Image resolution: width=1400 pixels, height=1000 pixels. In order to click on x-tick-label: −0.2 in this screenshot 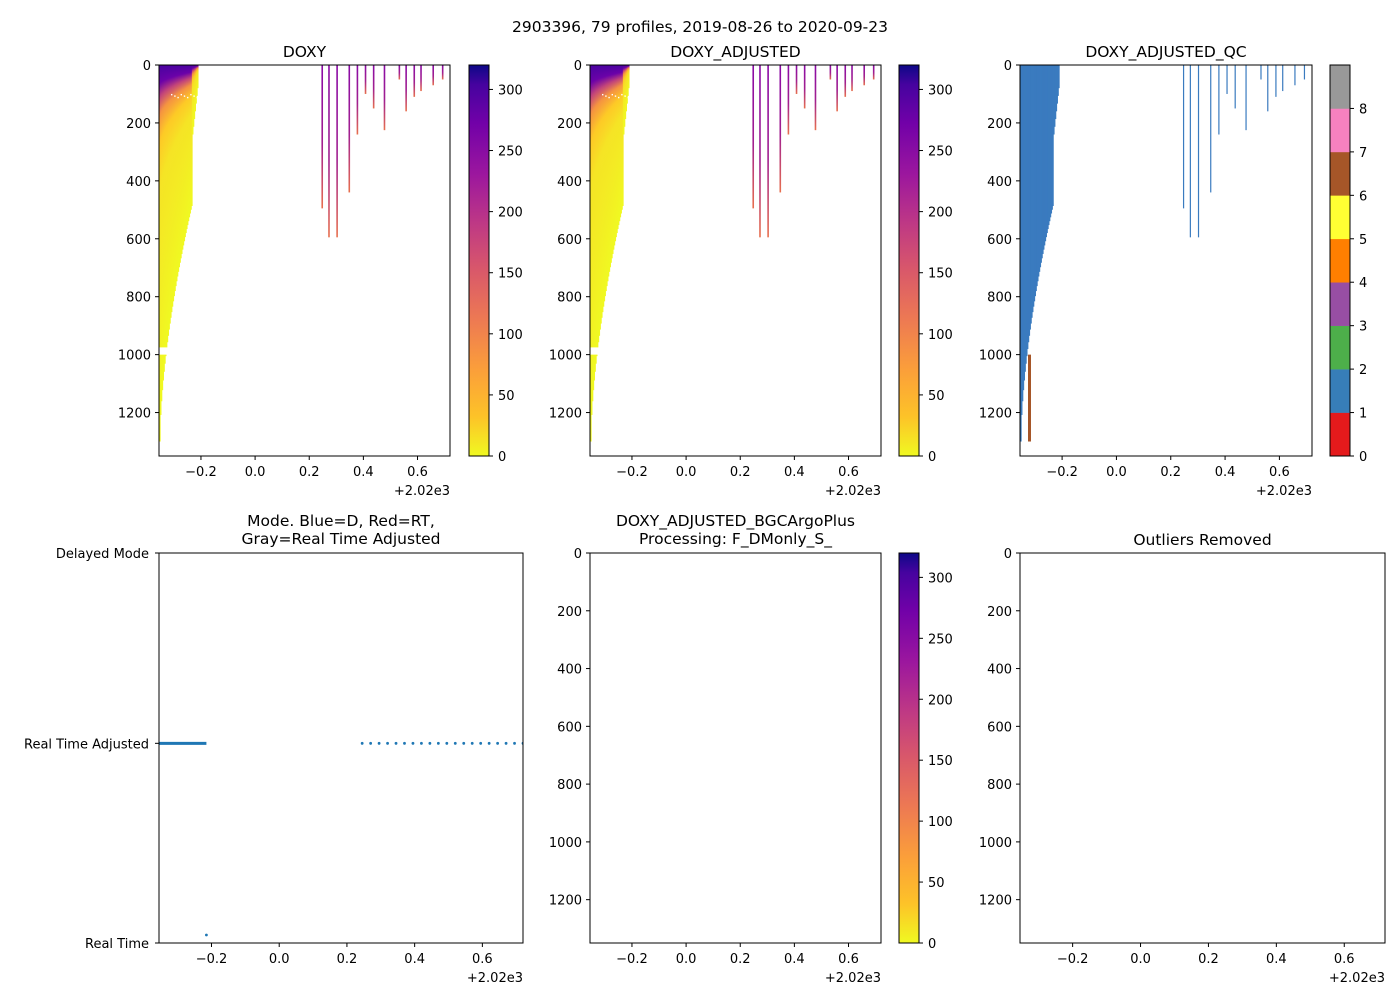, I will do `click(632, 472)`.